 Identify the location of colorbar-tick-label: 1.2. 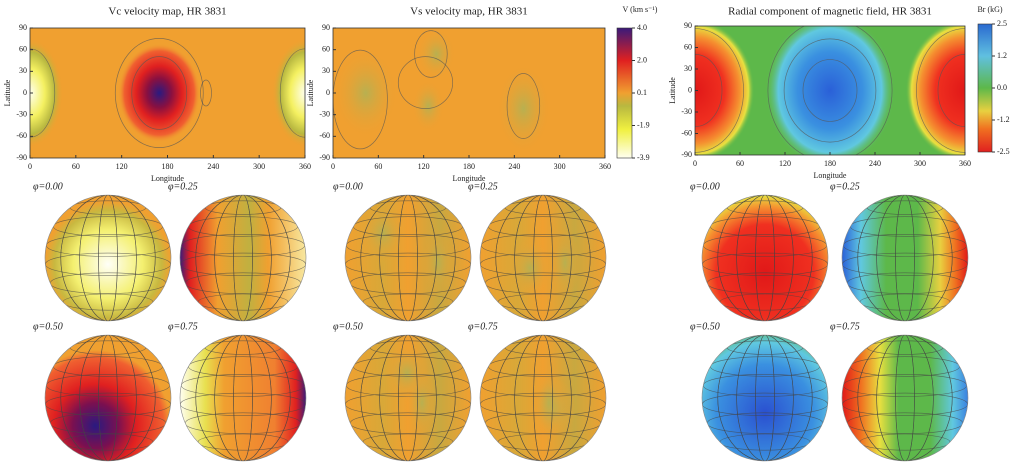
(1002, 55).